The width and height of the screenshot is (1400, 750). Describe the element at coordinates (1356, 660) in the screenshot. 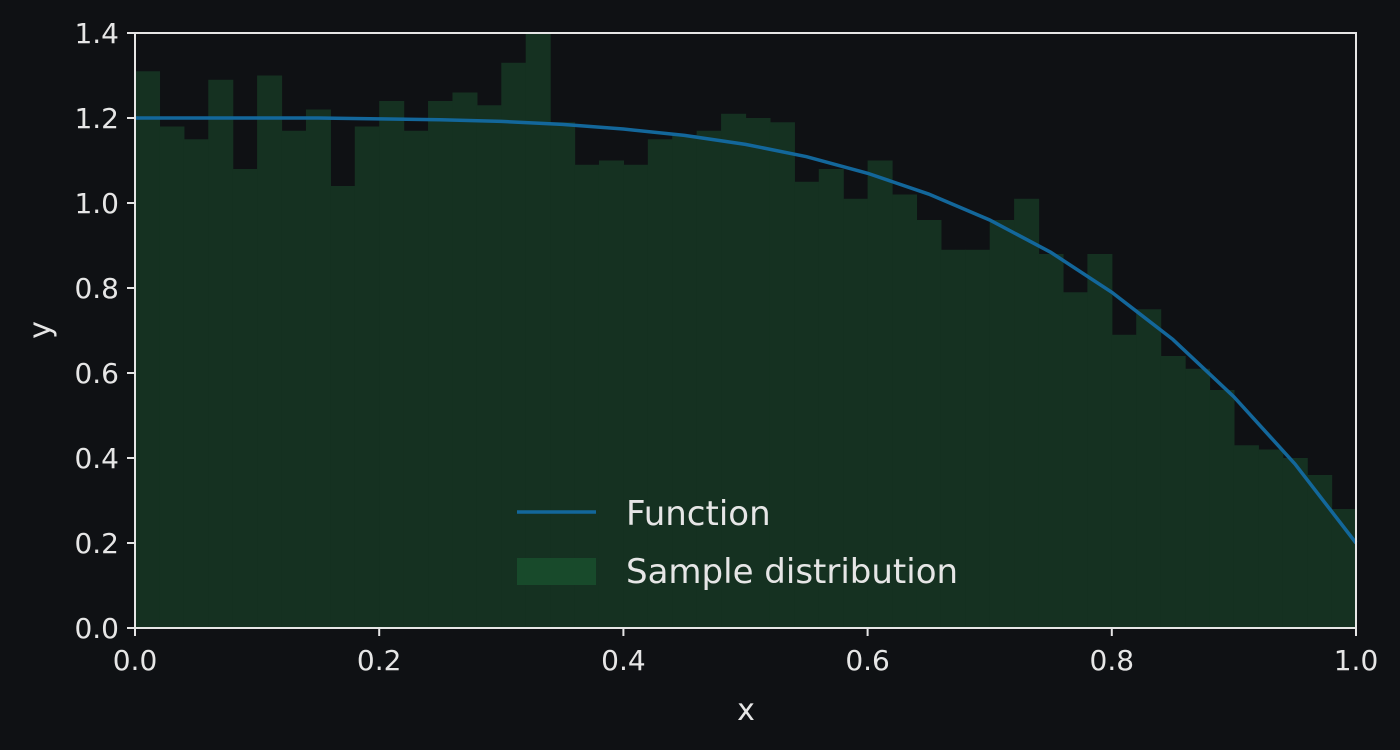

I see `x-tick-label: 1.0` at that location.